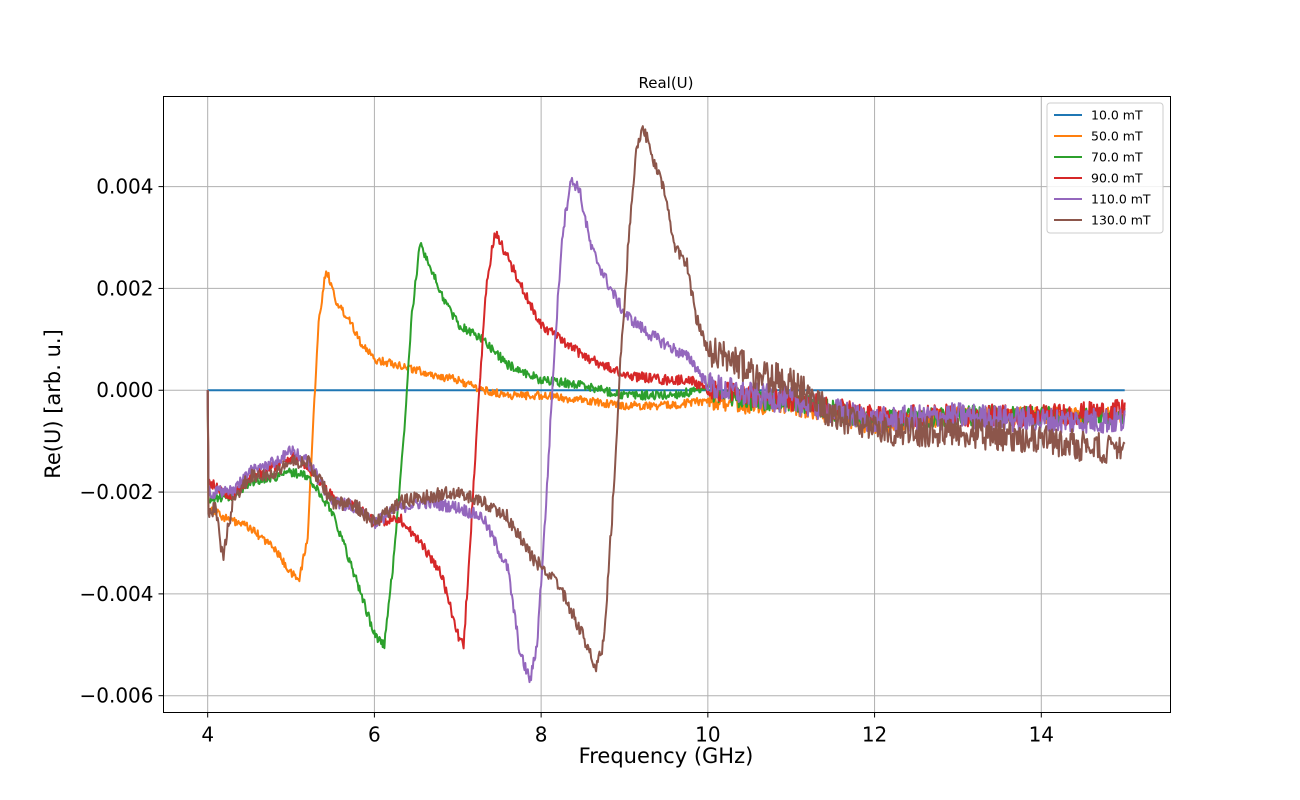 The height and width of the screenshot is (800, 1300). I want to click on legend-label: 110.0 mT, so click(1121, 199).